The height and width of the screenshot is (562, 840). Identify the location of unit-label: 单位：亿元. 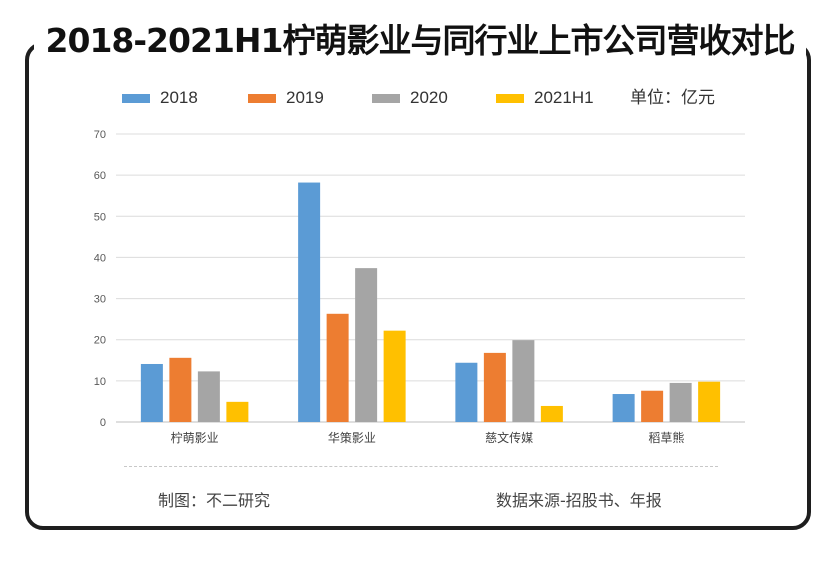
(672, 98).